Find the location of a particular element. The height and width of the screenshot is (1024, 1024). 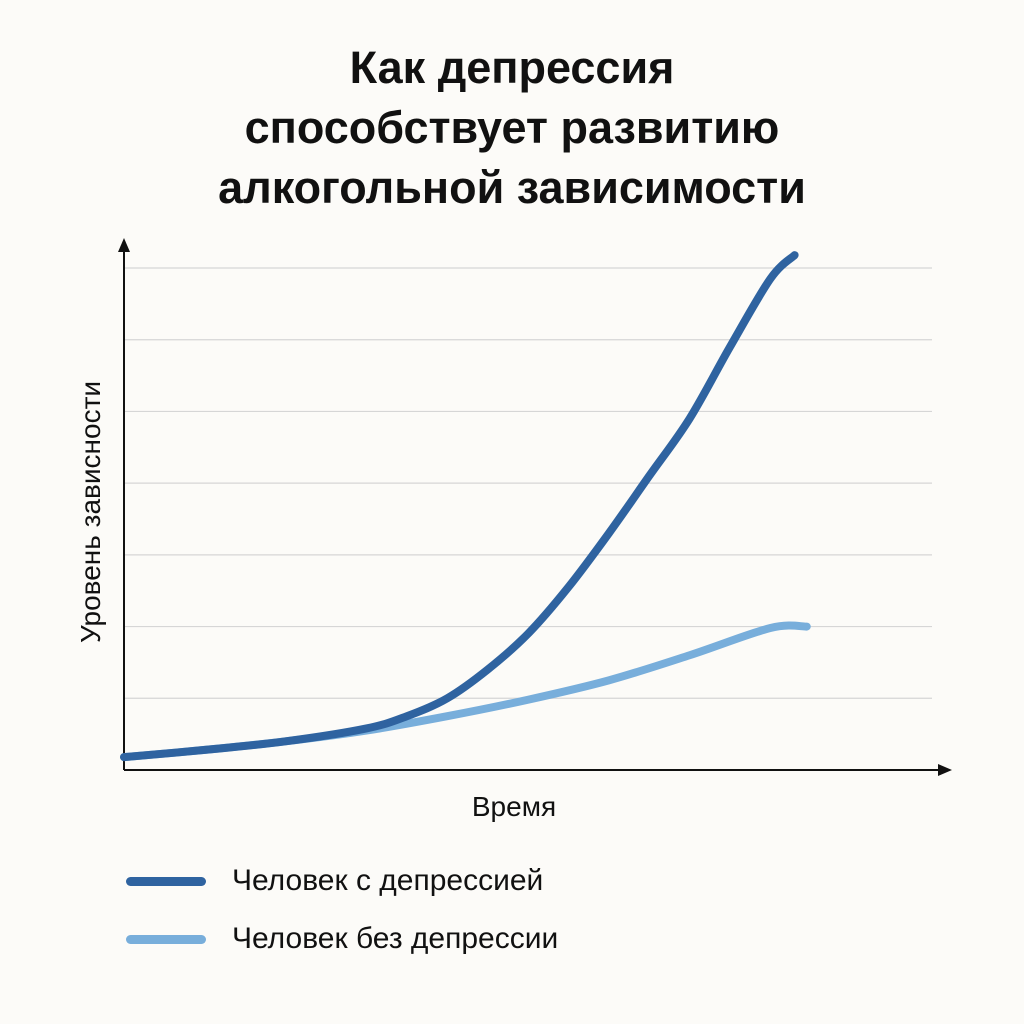

legend-label-no-depression: Человек без депрессии is located at coordinates (395, 938).